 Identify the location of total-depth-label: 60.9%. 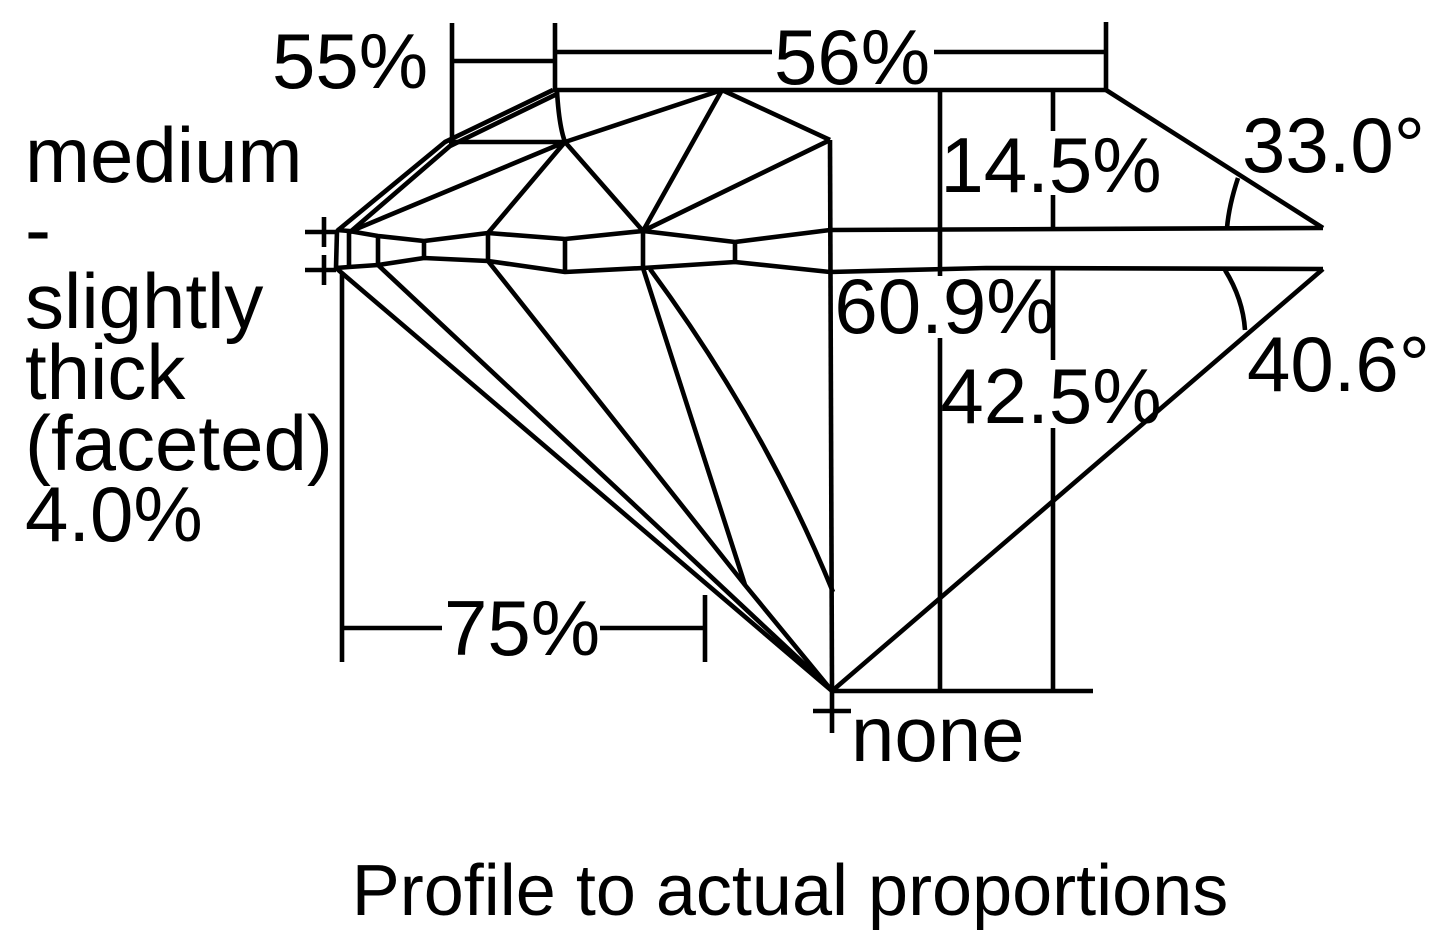
(944, 306).